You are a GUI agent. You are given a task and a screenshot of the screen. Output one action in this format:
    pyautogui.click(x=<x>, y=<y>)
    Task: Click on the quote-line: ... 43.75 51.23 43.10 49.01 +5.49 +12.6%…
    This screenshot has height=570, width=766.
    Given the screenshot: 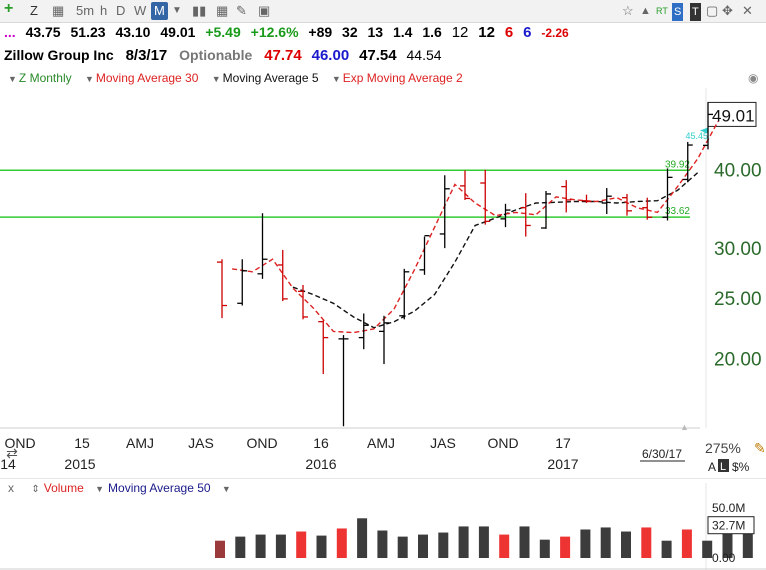 What is the action you would take?
    pyautogui.click(x=383, y=34)
    